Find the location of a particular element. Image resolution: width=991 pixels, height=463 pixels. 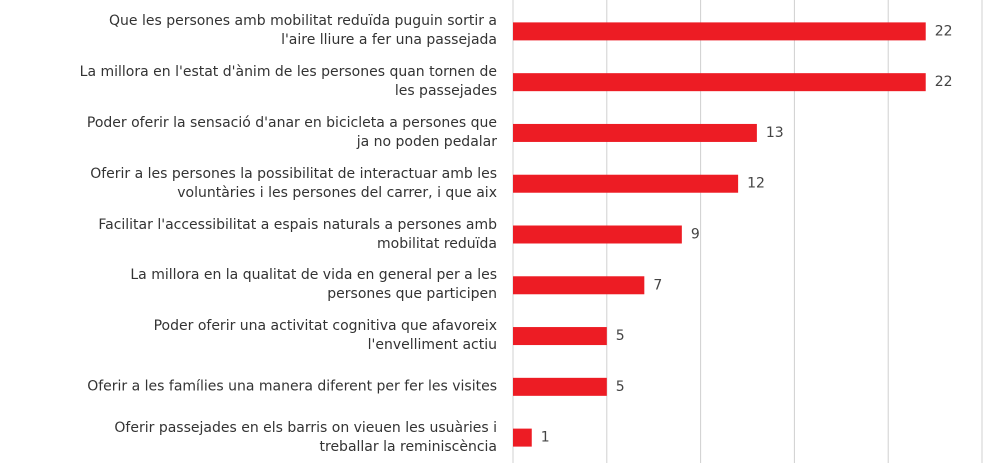

value-label: 12 is located at coordinates (756, 184).